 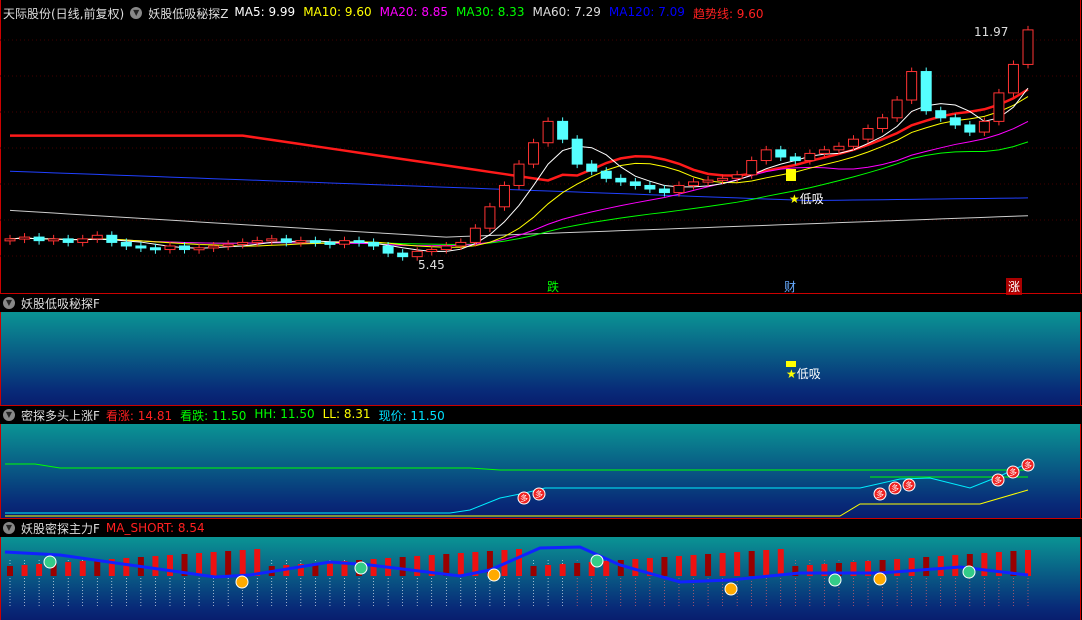 I want to click on ma120-line, so click(x=519, y=186).